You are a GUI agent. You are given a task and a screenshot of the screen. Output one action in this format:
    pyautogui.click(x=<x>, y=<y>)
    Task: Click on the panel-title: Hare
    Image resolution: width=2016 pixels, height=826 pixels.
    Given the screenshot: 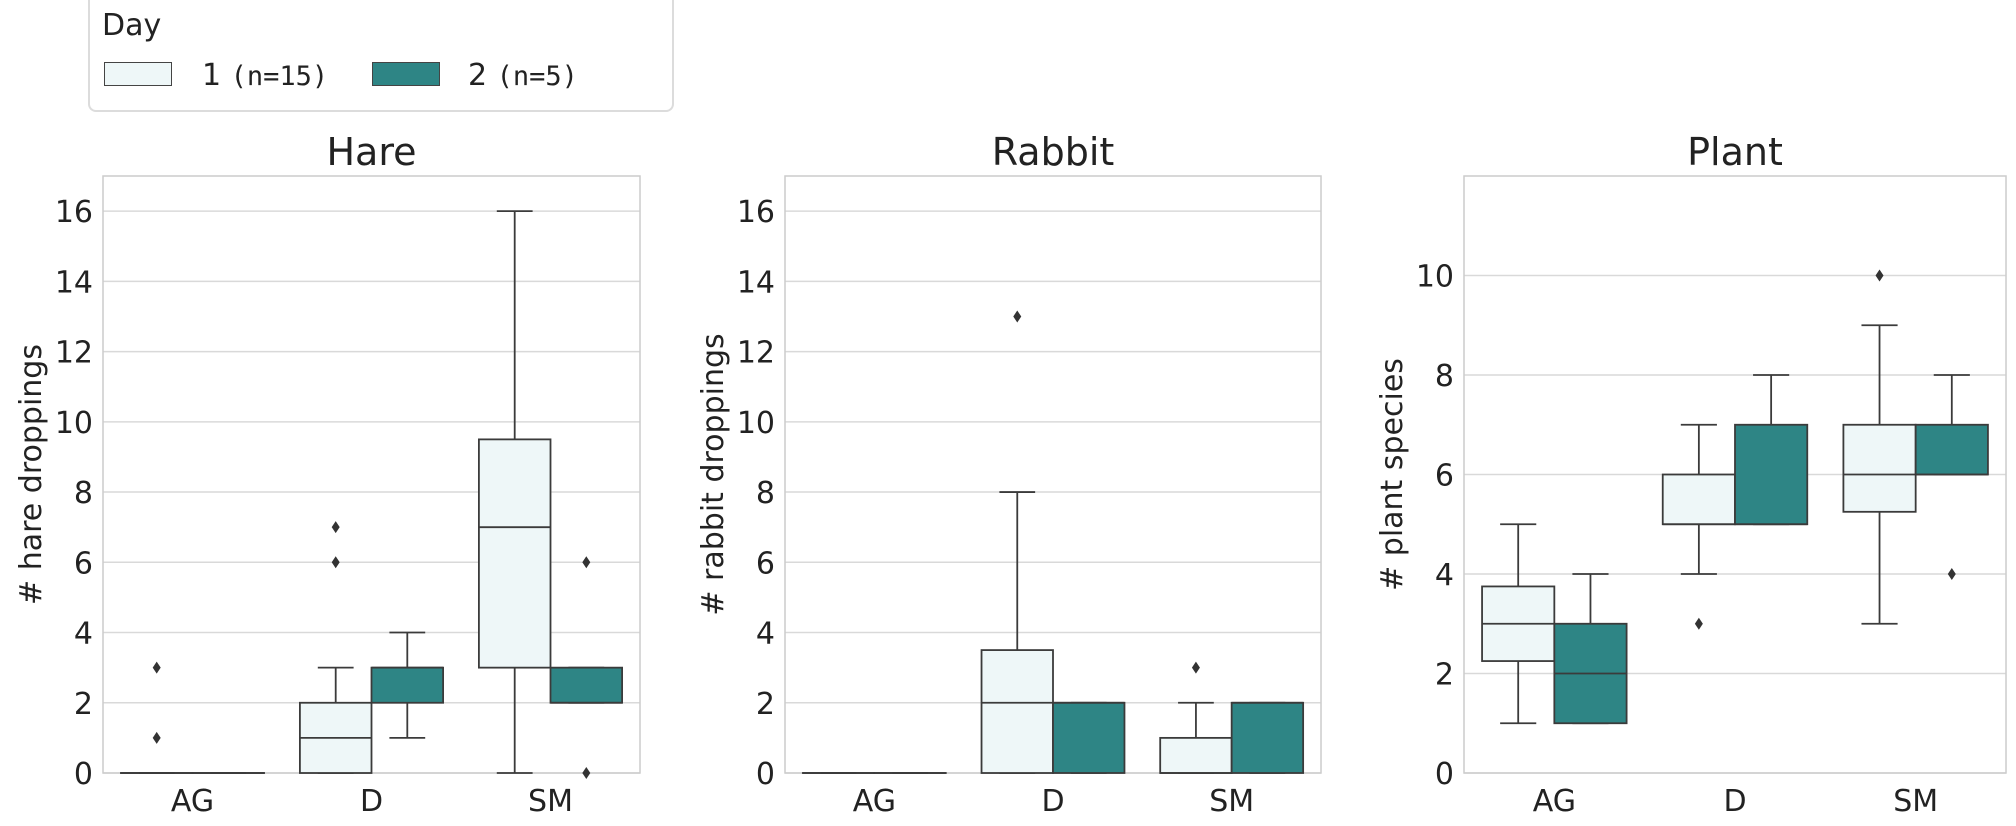 What is the action you would take?
    pyautogui.click(x=371, y=152)
    